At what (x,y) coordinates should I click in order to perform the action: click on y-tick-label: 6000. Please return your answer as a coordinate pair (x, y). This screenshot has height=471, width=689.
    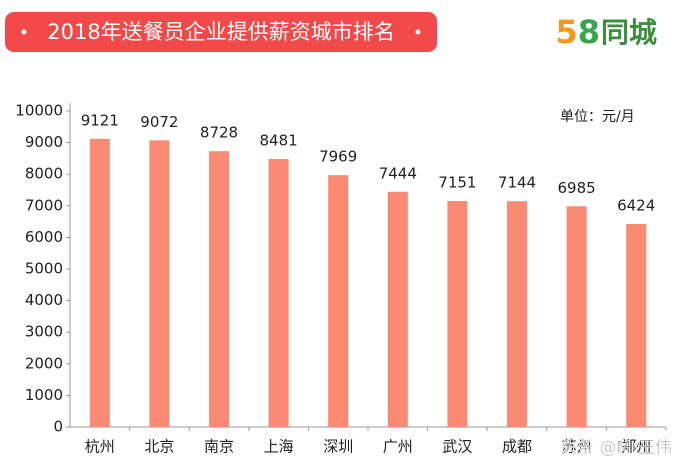
    Looking at the image, I should click on (44, 237).